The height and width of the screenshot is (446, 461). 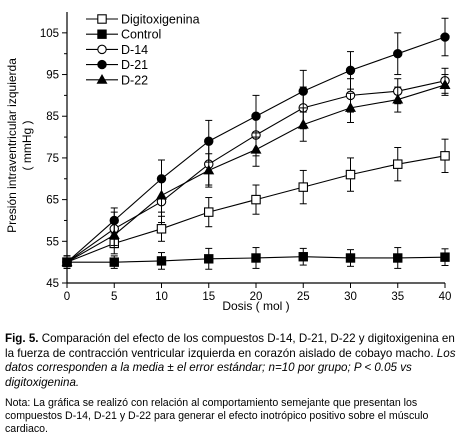 What do you see at coordinates (397, 297) in the screenshot?
I see `x-tick-label: 35` at bounding box center [397, 297].